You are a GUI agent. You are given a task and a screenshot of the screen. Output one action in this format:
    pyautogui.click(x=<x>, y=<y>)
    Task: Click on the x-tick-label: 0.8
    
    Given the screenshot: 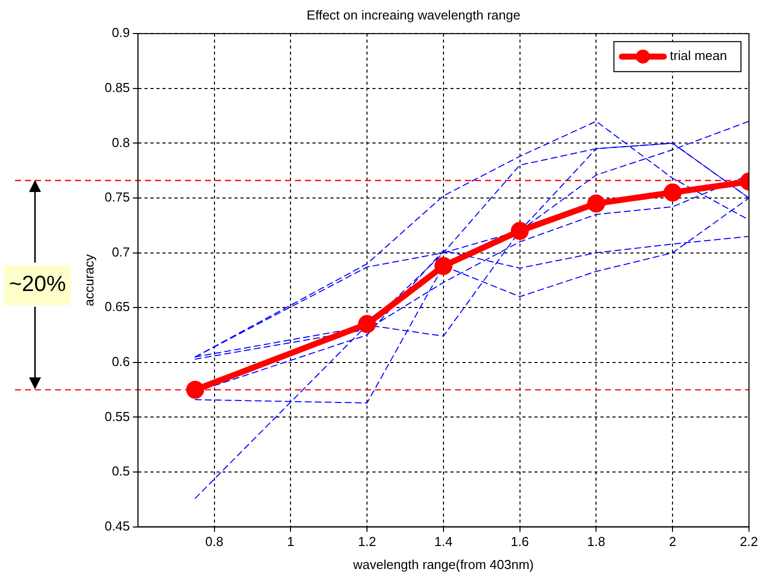 What is the action you would take?
    pyautogui.click(x=214, y=542)
    